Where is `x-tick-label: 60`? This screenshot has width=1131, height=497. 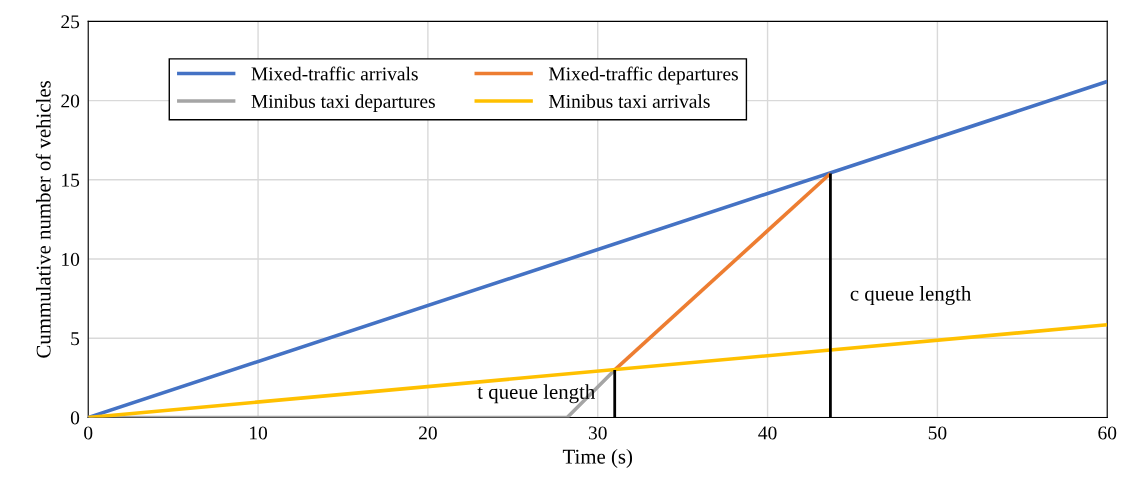
x-tick-label: 60 is located at coordinates (1107, 433).